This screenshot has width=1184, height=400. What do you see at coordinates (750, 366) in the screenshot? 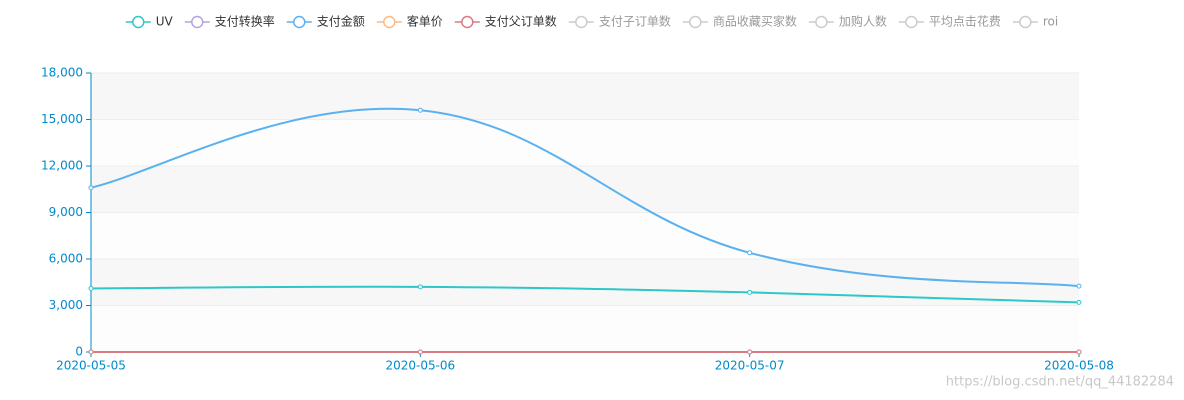
I see `x-tick-label: 2020-05-07` at bounding box center [750, 366].